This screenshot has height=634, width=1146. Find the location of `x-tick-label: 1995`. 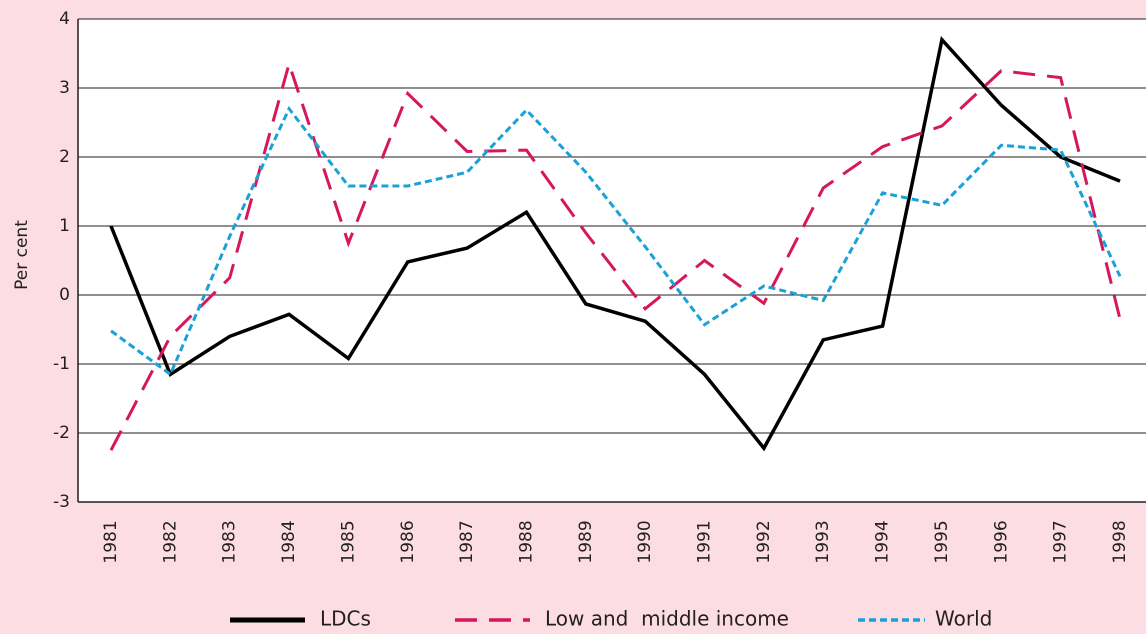

x-tick-label: 1995 is located at coordinates (942, 541).